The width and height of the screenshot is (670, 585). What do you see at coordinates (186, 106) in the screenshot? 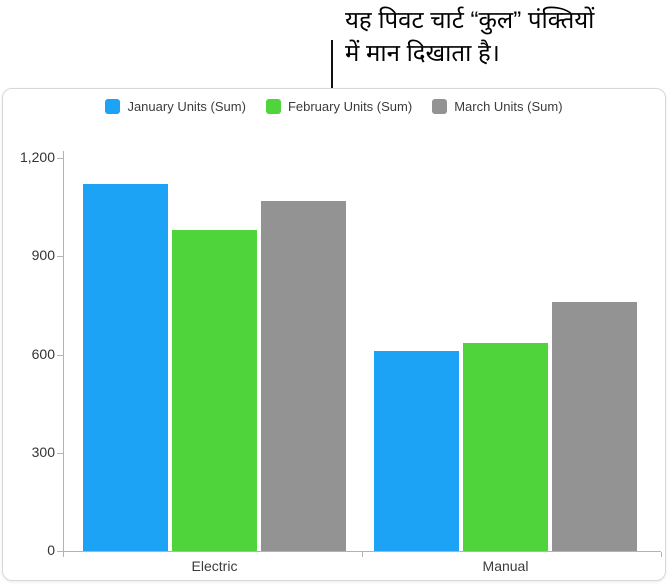
I see `legend-label: January Units (Sum)` at bounding box center [186, 106].